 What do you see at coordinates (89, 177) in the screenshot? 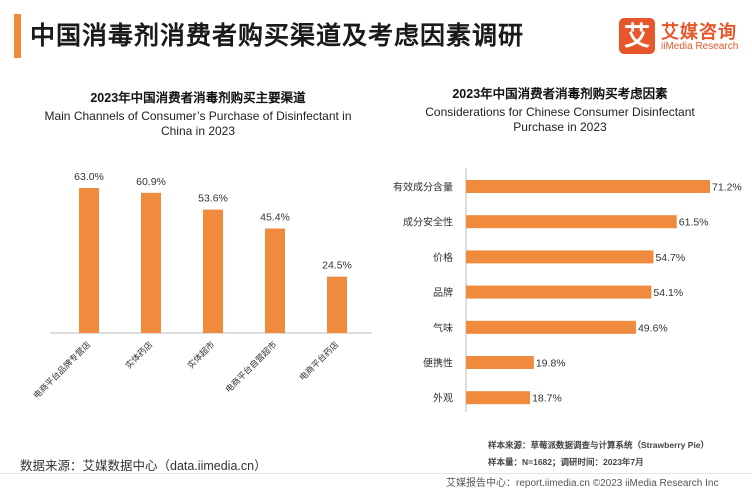
I see `left-bar-value-label-1: 63.0%` at bounding box center [89, 177].